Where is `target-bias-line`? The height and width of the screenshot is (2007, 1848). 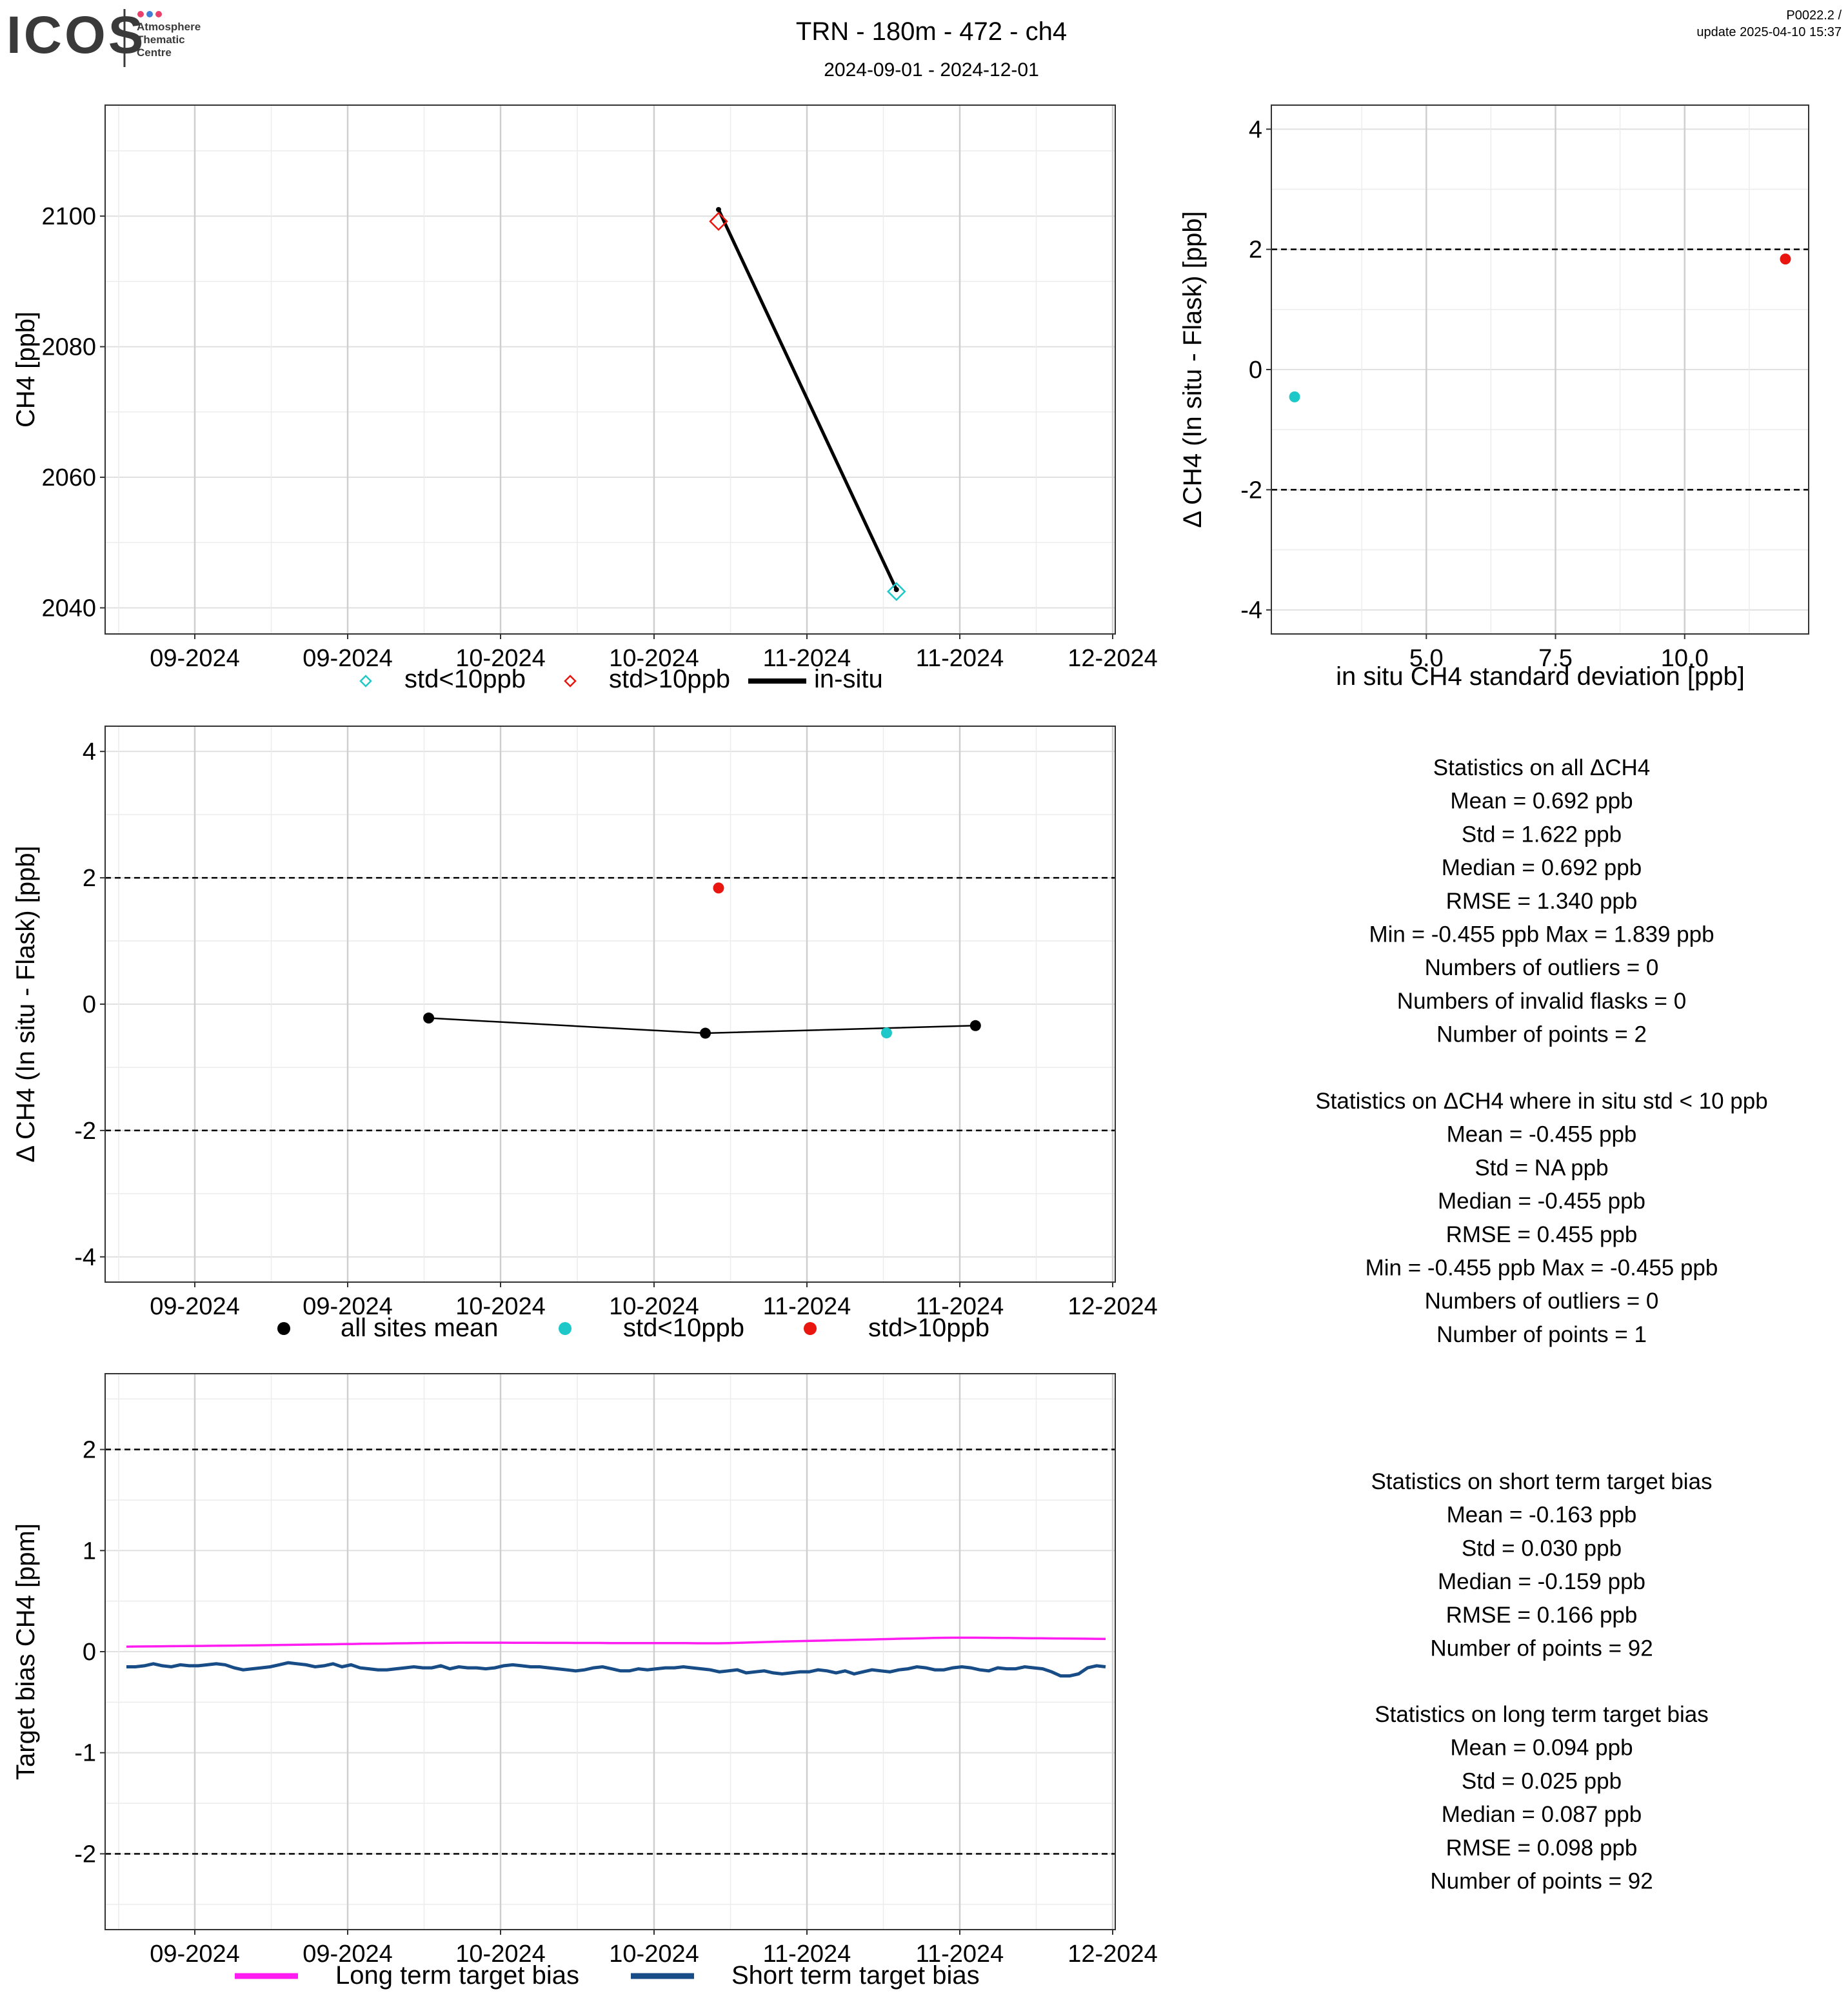 target-bias-line is located at coordinates (616, 1642).